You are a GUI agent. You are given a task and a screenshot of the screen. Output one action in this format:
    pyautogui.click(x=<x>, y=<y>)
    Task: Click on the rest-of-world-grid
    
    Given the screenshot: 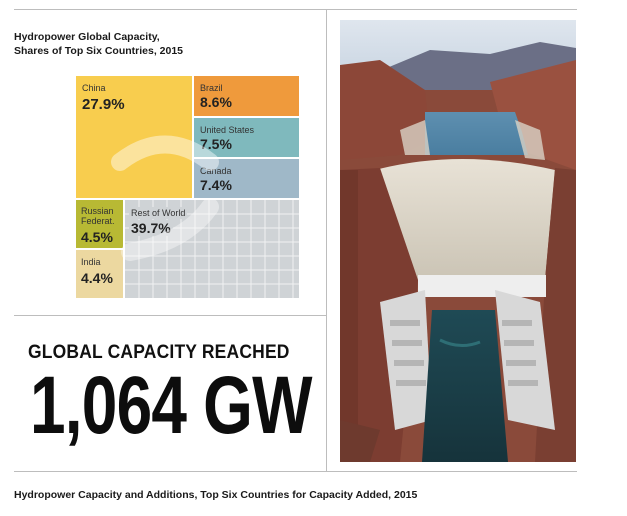 What is the action you would take?
    pyautogui.click(x=212, y=249)
    